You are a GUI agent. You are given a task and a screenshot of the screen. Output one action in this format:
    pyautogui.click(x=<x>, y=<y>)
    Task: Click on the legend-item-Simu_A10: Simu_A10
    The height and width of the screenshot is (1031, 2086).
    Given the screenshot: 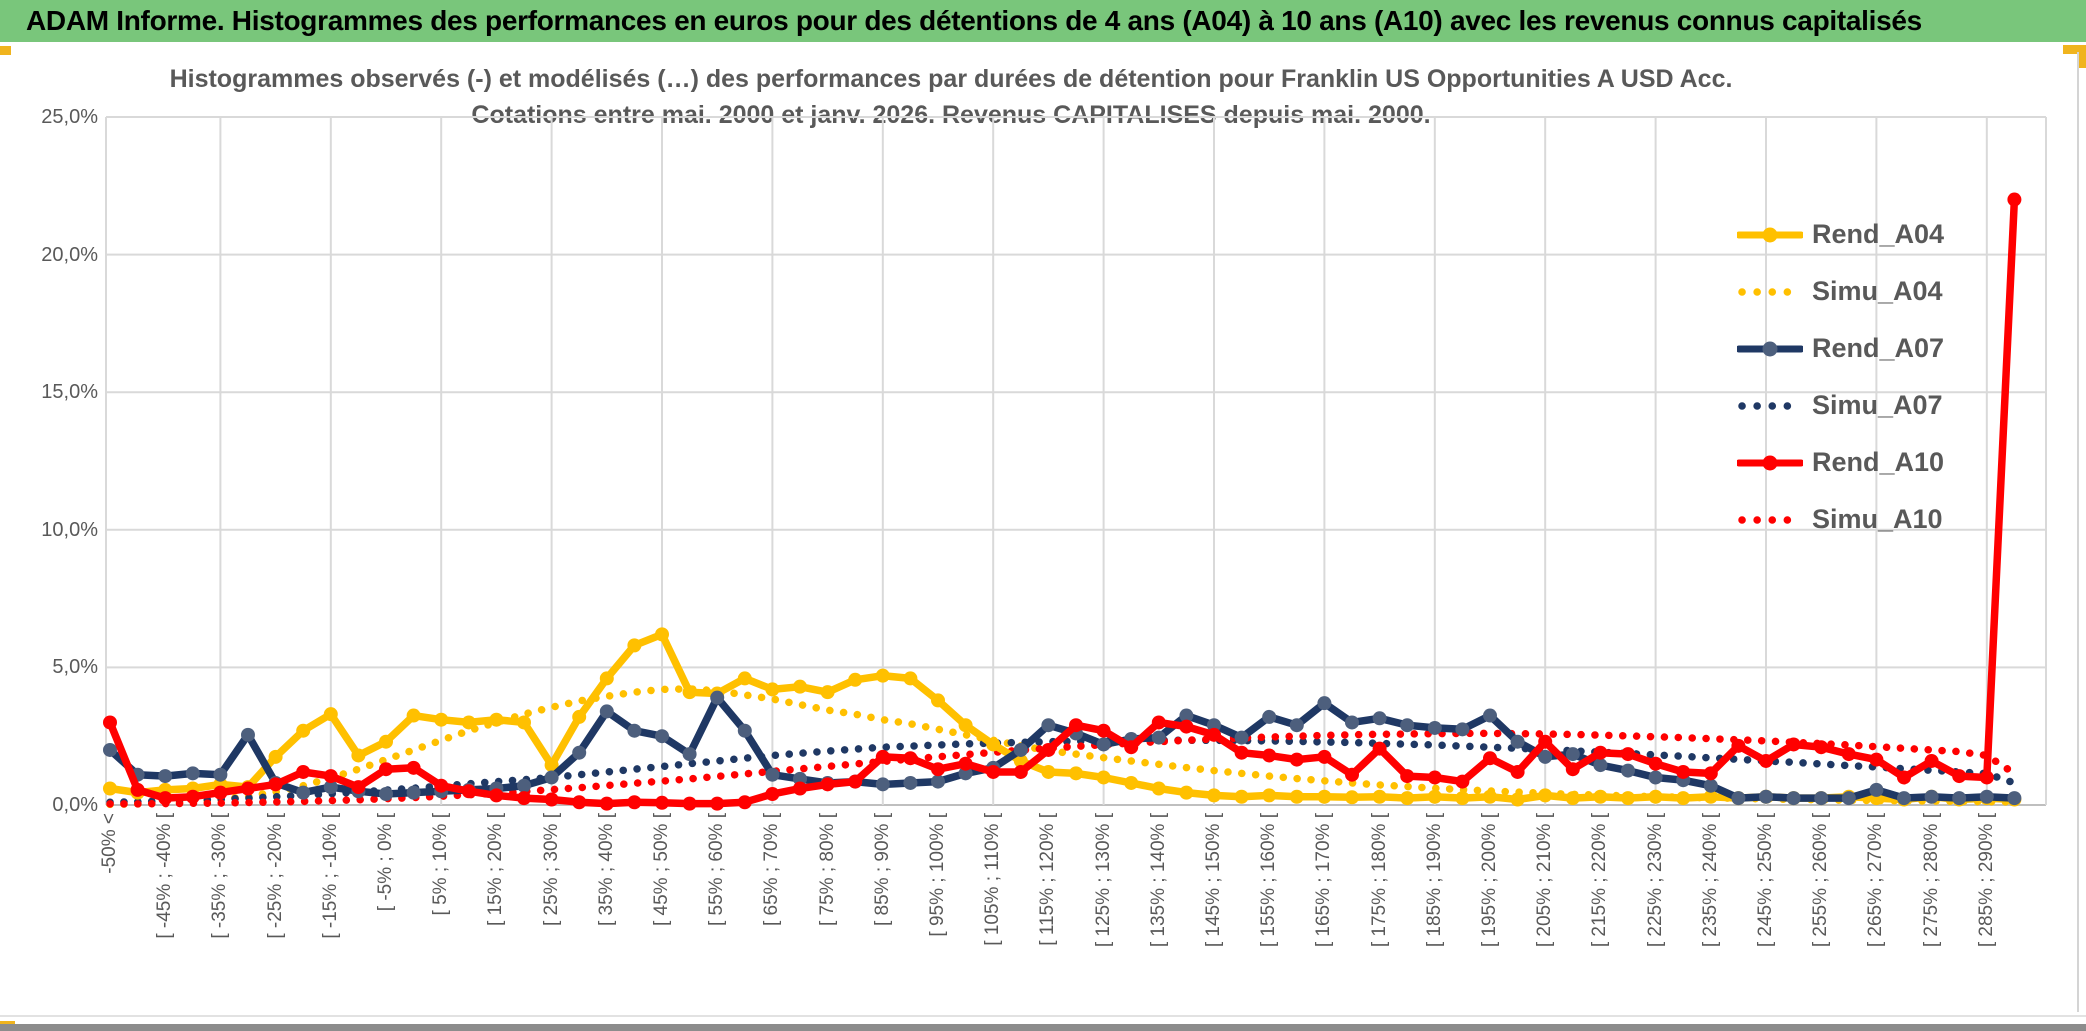 What is the action you would take?
    pyautogui.click(x=1840, y=519)
    